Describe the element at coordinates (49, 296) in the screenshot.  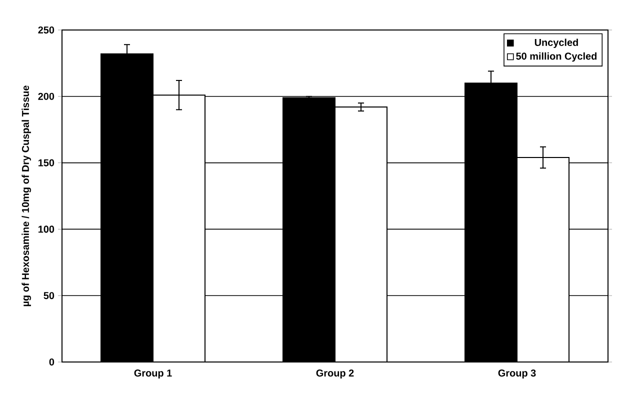
I see `y-tick-label: 50` at that location.